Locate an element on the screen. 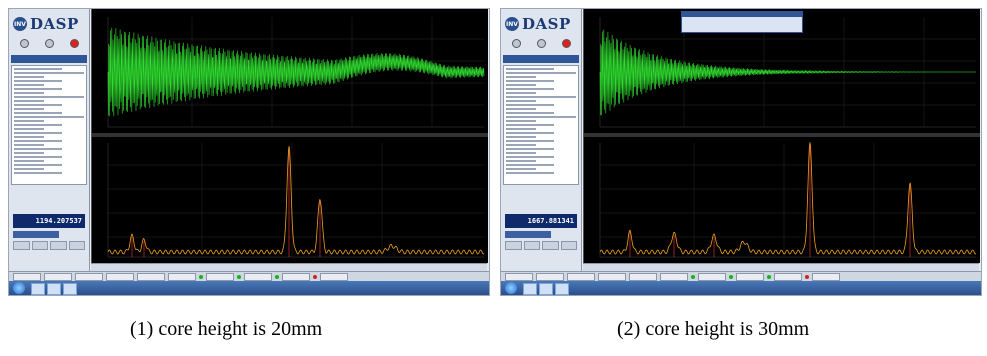 The width and height of the screenshot is (987, 356). frequency-value-display: 1667.881341 is located at coordinates (541, 221).